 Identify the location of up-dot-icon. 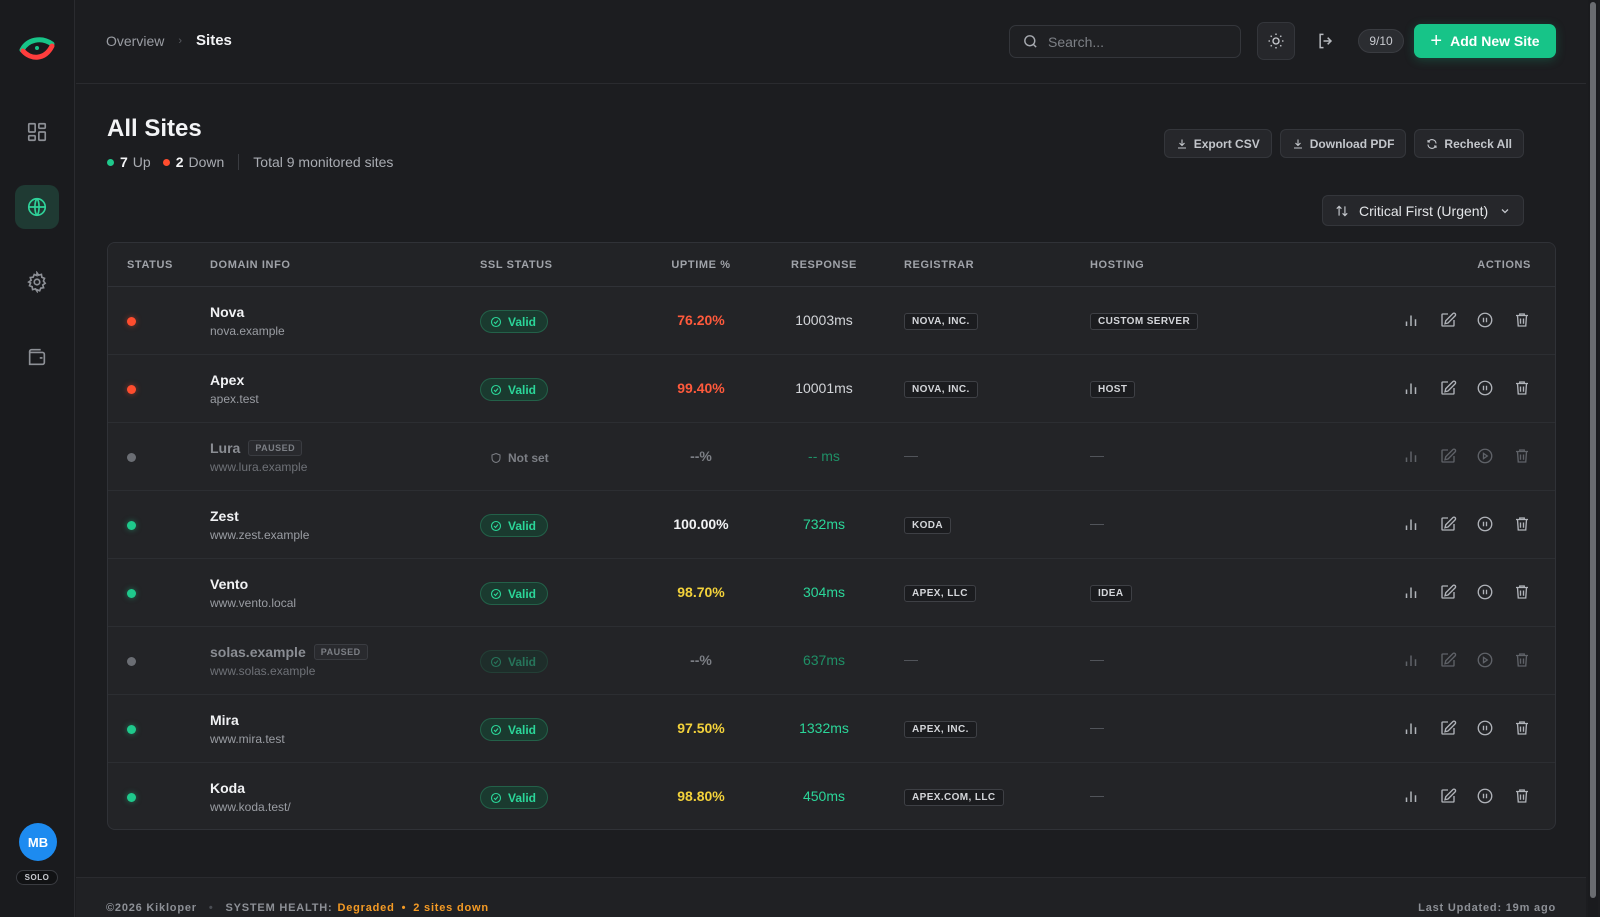
(110, 162).